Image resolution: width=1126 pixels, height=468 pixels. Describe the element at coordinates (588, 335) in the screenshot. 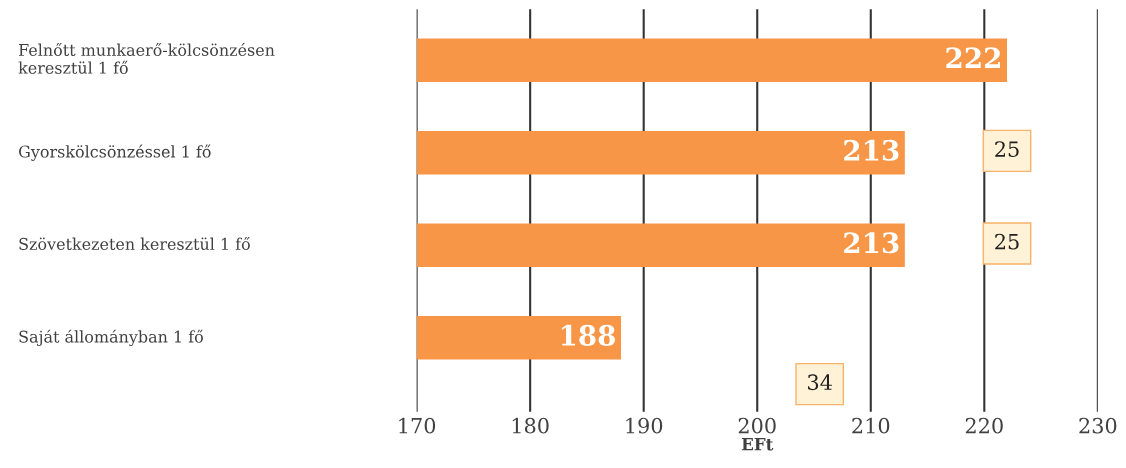

I see `data-label: 188` at that location.